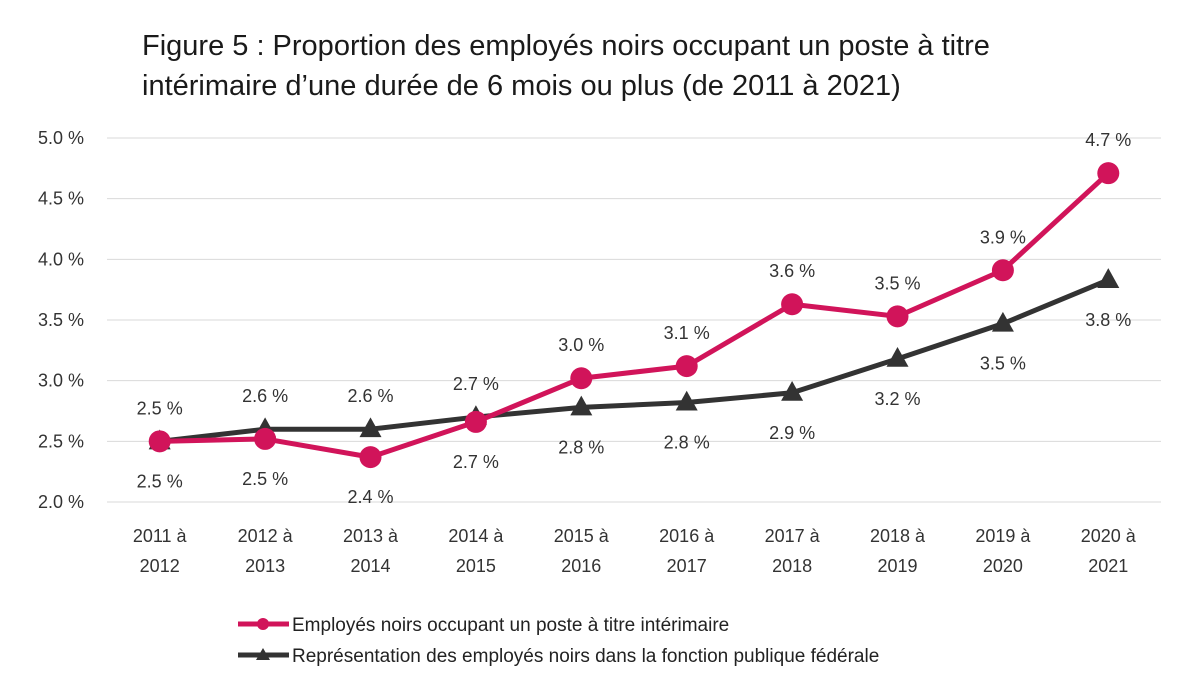  Describe the element at coordinates (370, 497) in the screenshot. I see `data-label: 2.4 %` at that location.